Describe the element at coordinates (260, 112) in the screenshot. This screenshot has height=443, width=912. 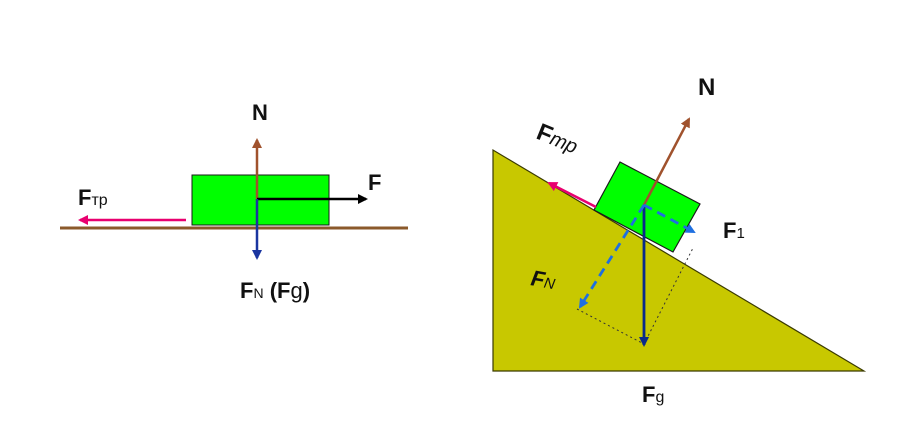
I see `left-normal-label: N` at that location.